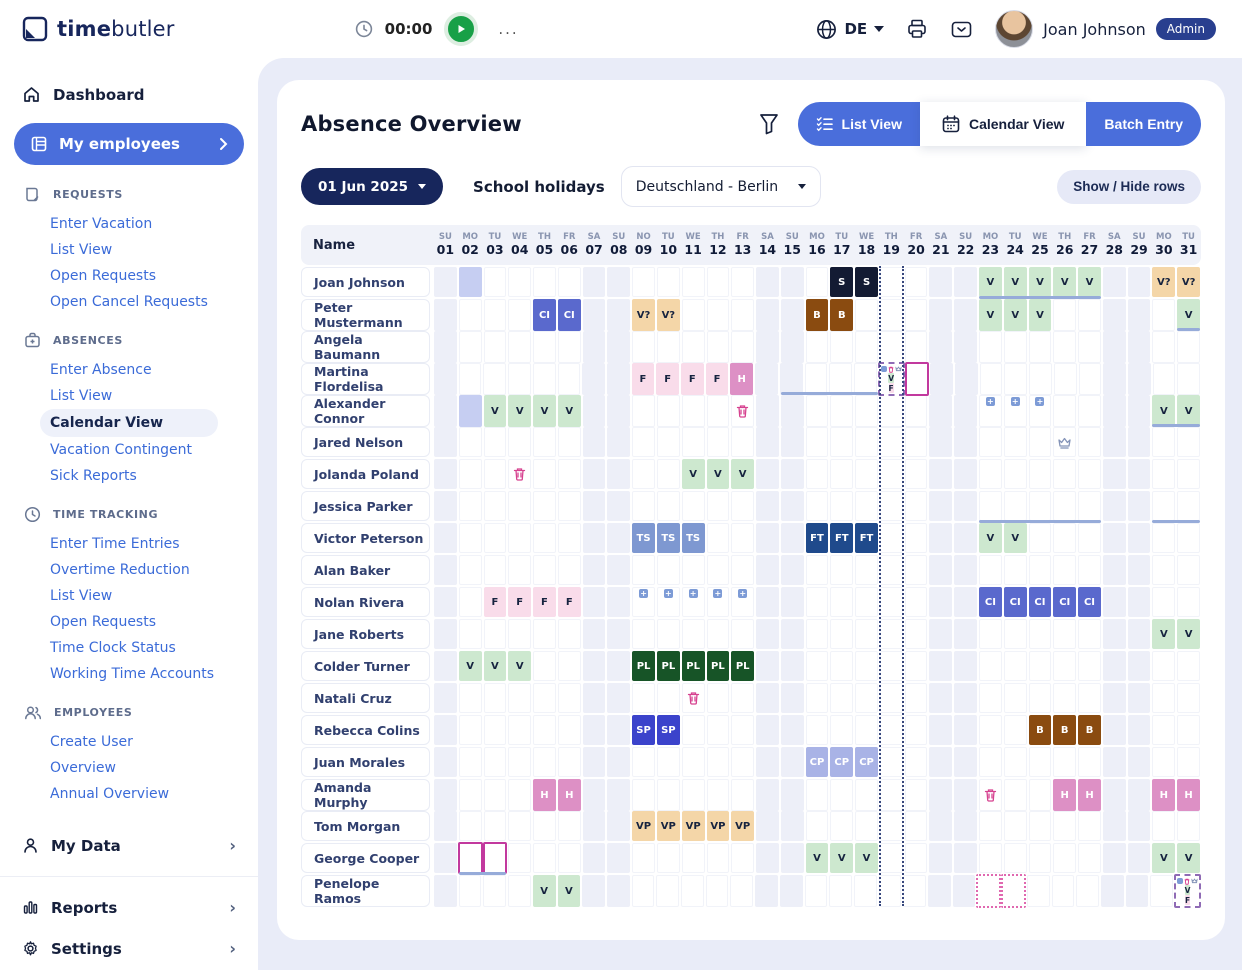 Image resolution: width=1242 pixels, height=970 pixels. I want to click on absence-cell-PL: PL, so click(693, 666).